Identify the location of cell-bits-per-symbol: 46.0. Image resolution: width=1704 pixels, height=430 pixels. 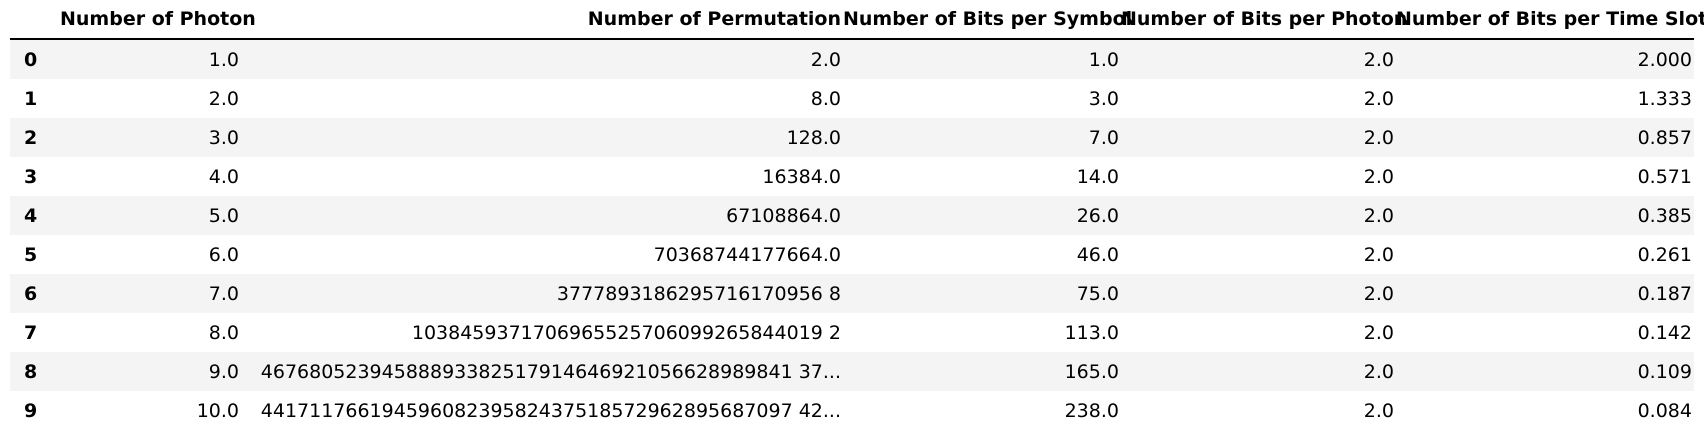
(1097, 254).